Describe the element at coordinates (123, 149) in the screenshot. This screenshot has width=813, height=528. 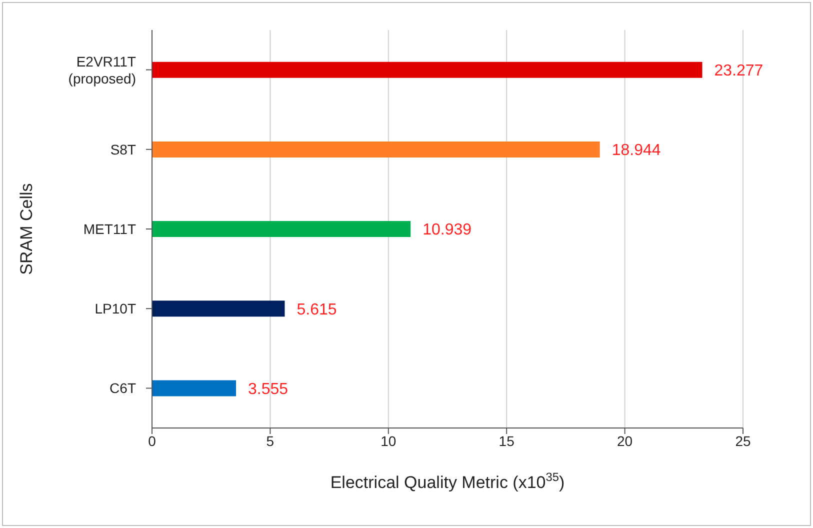
I see `y-tick-label: S8T` at that location.